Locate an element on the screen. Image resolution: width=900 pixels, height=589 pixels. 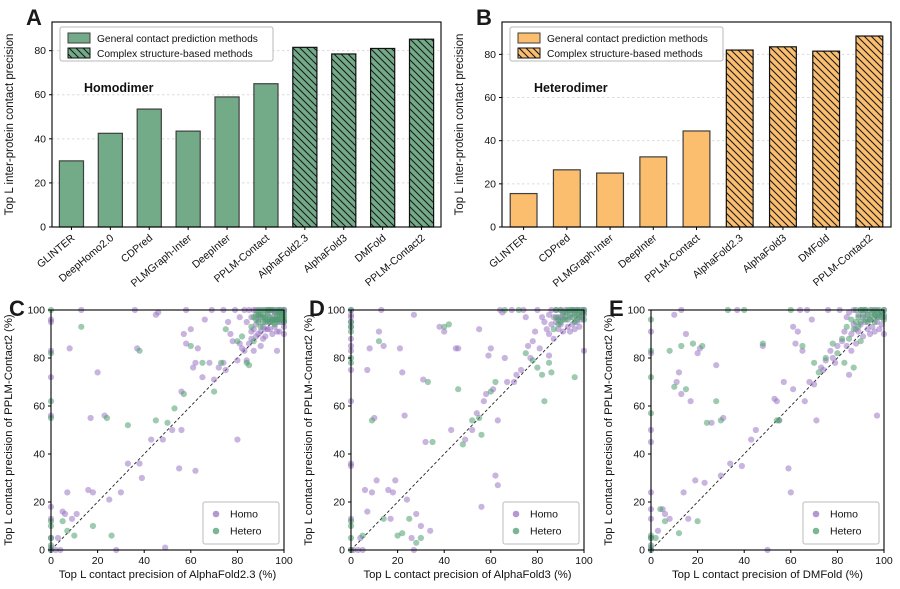
legend-swatch-solid is located at coordinates (79, 38).